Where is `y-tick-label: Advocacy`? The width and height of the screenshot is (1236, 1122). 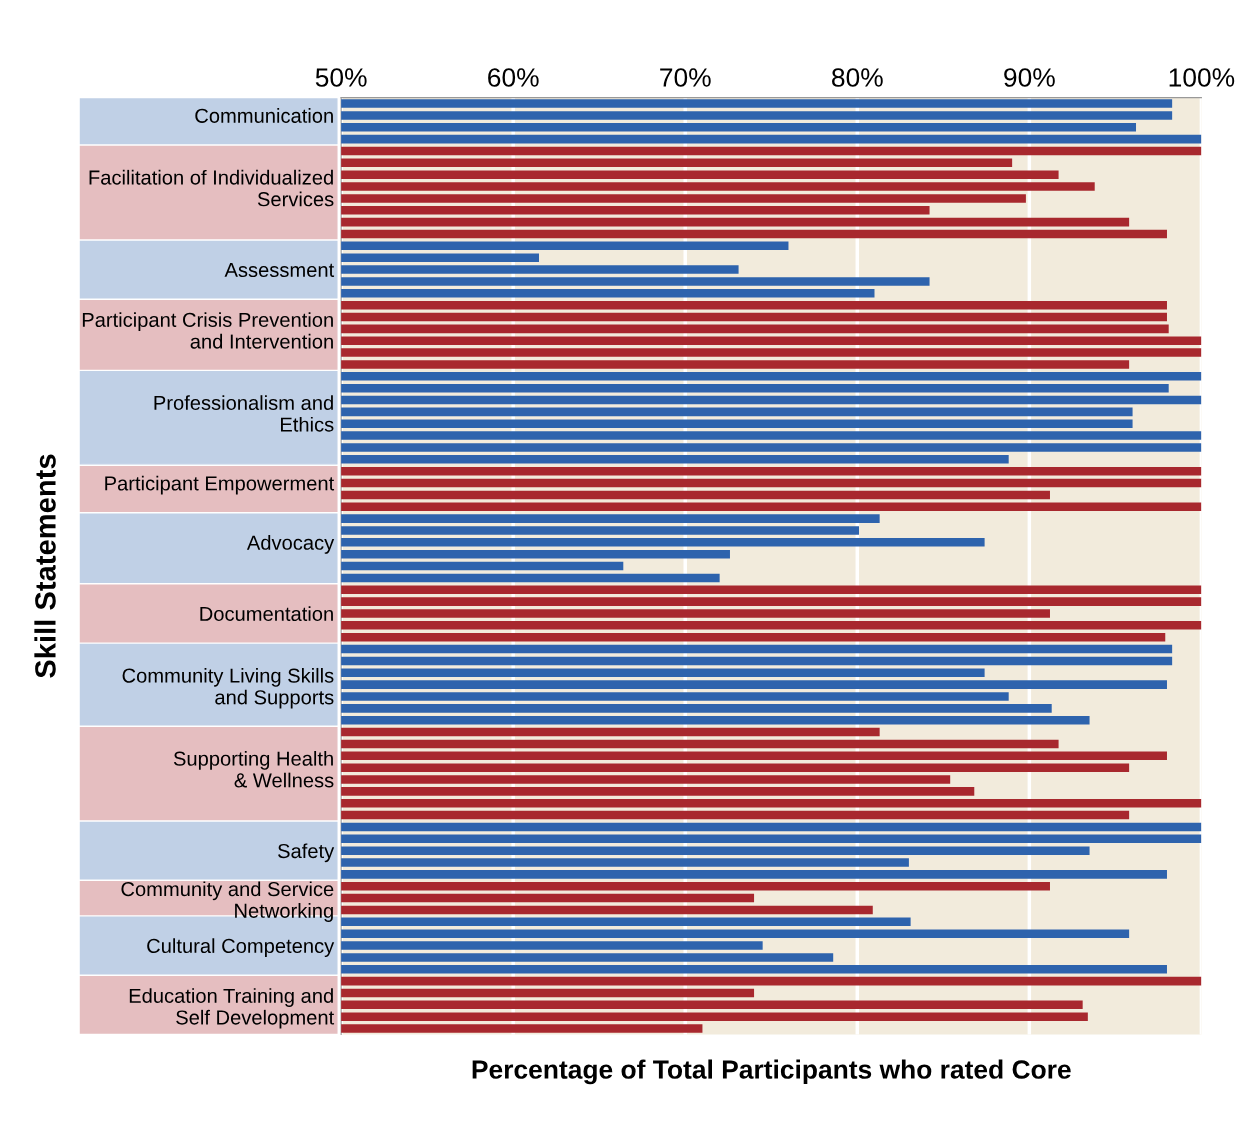 y-tick-label: Advocacy is located at coordinates (290, 544).